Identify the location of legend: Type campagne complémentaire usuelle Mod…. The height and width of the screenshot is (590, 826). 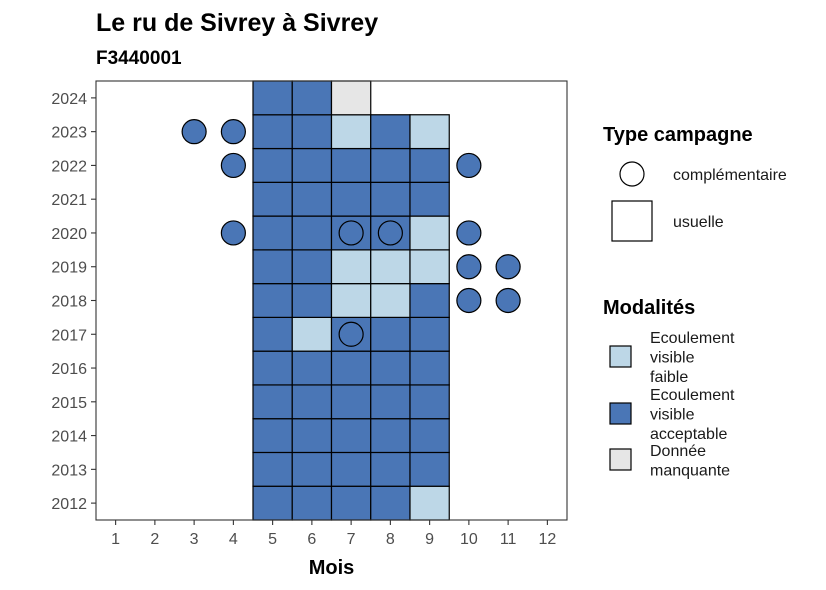
(695, 302).